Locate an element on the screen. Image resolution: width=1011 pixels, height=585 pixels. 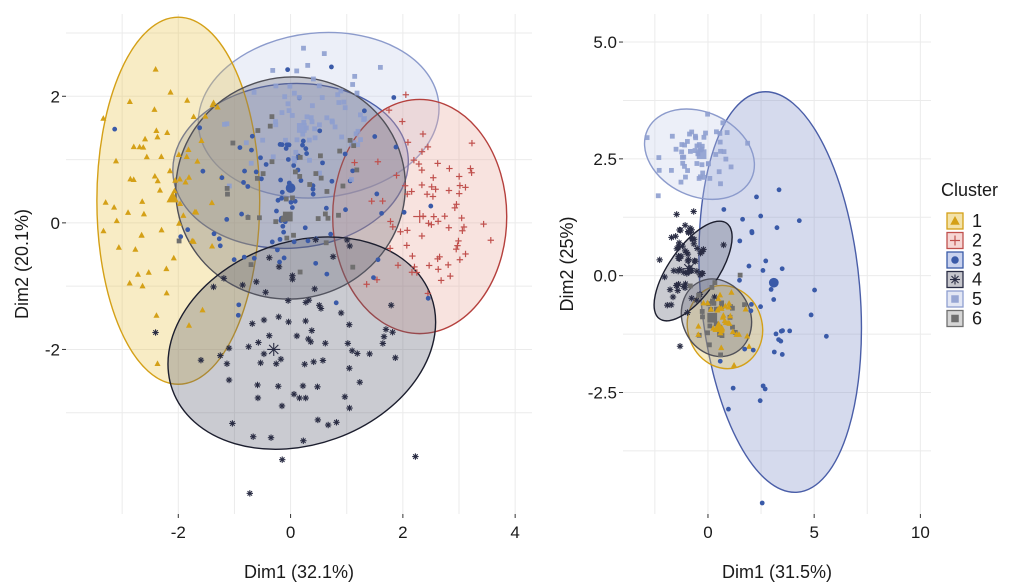
legend-label: 2 is located at coordinates (977, 241).